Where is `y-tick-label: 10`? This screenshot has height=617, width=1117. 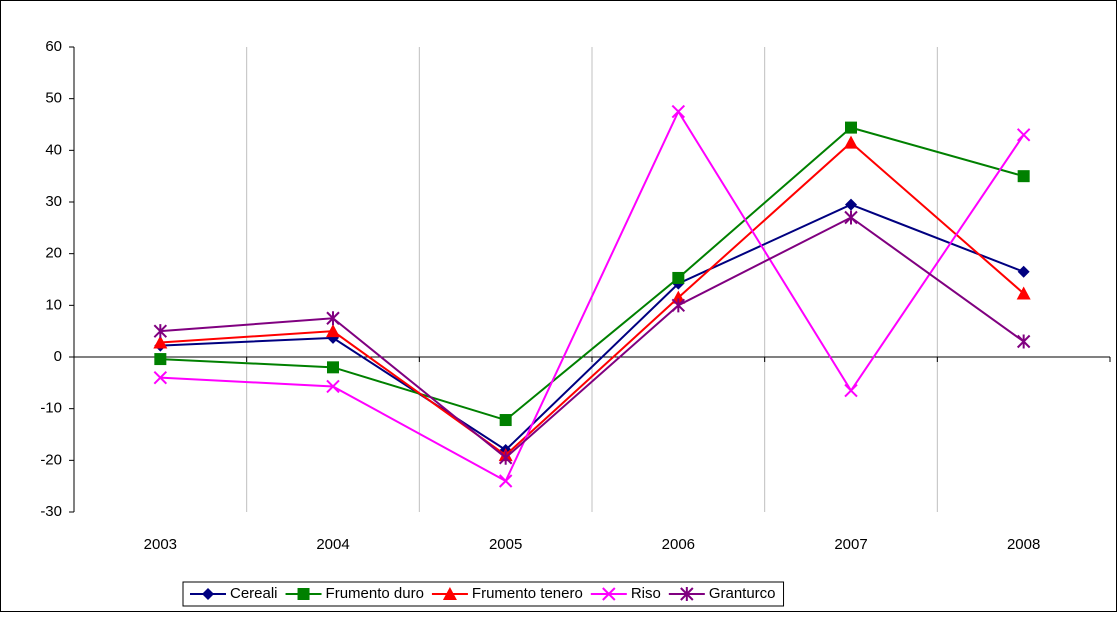 y-tick-label: 10 is located at coordinates (53, 304).